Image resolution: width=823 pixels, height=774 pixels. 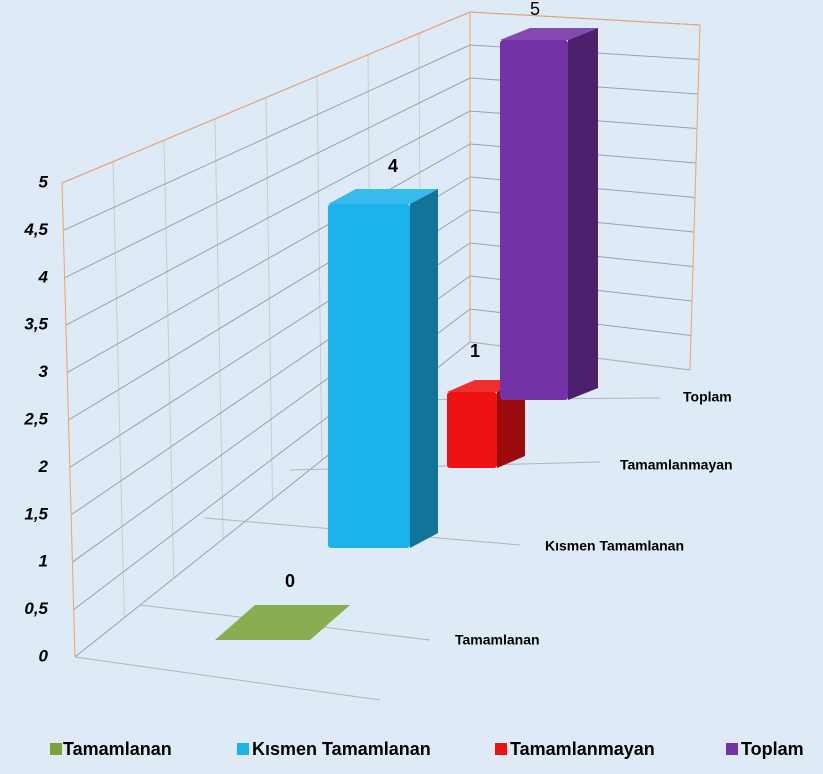 What do you see at coordinates (535, 9) in the screenshot?
I see `value-label: 5` at bounding box center [535, 9].